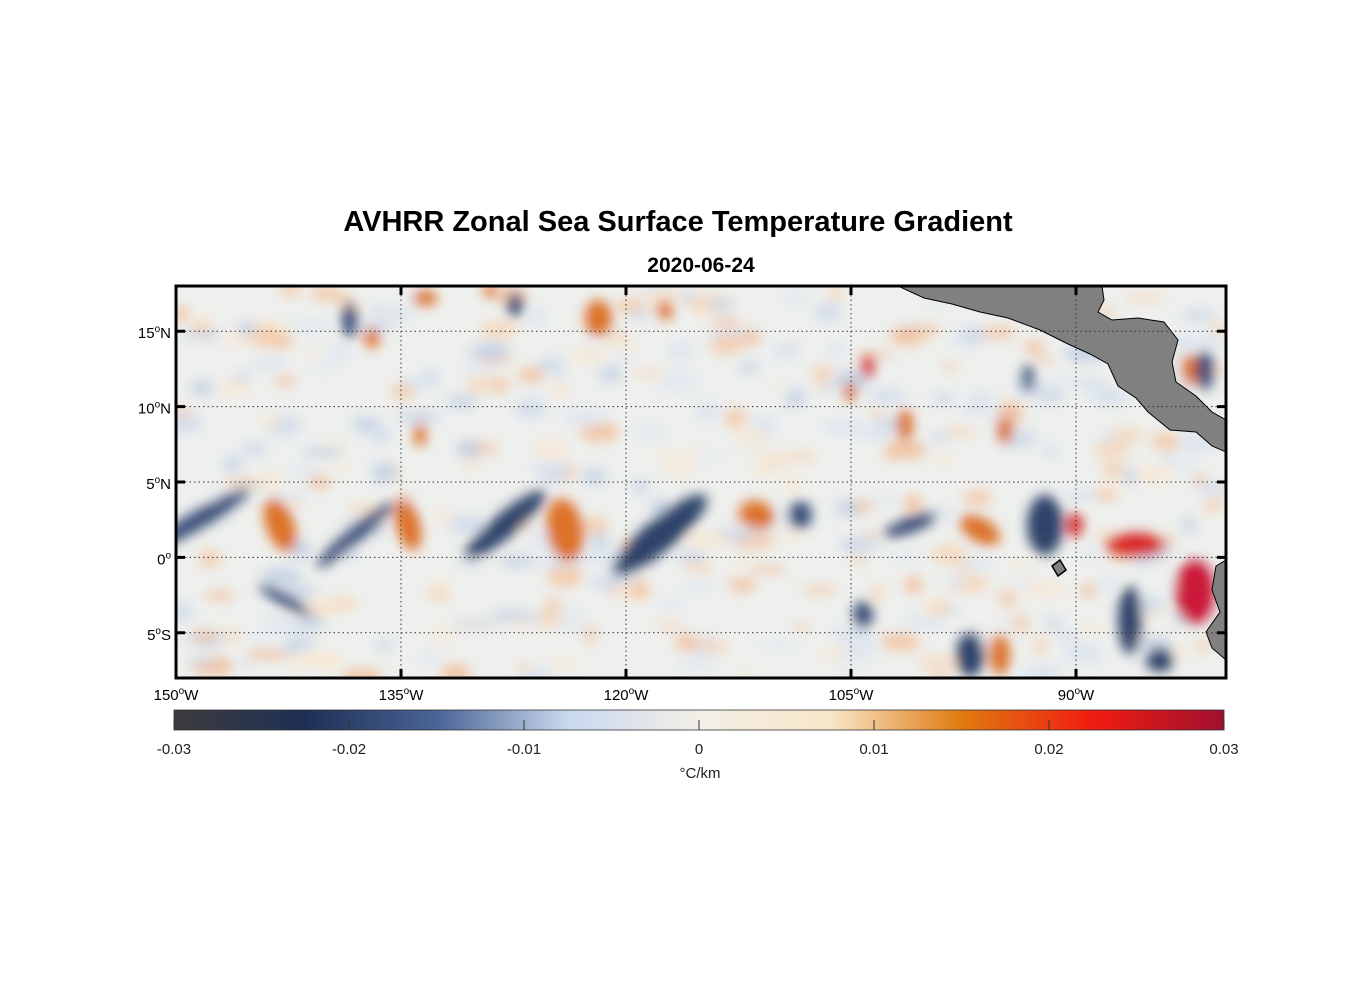 The height and width of the screenshot is (1000, 1356). I want to click on lat-tick-label: 0o, so click(164, 559).